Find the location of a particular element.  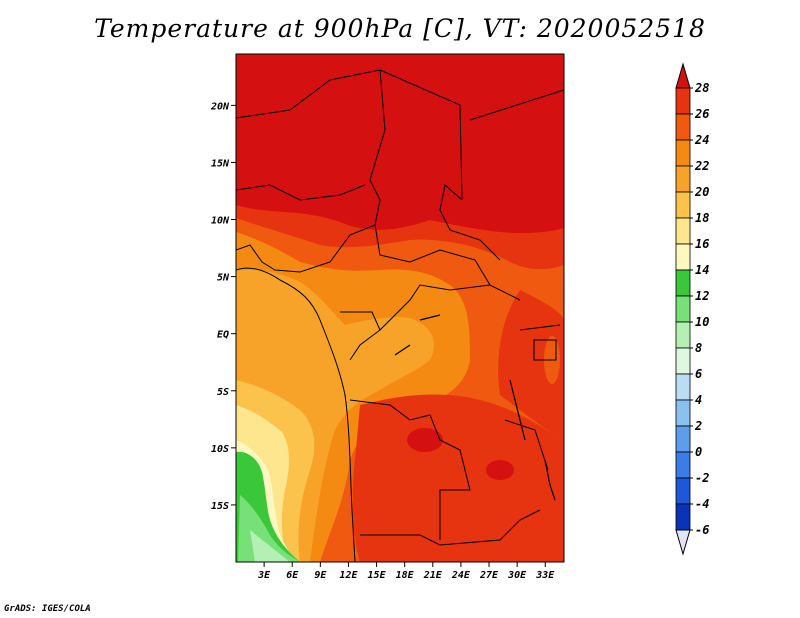

colorbar-level-label: 2 is located at coordinates (698, 426).